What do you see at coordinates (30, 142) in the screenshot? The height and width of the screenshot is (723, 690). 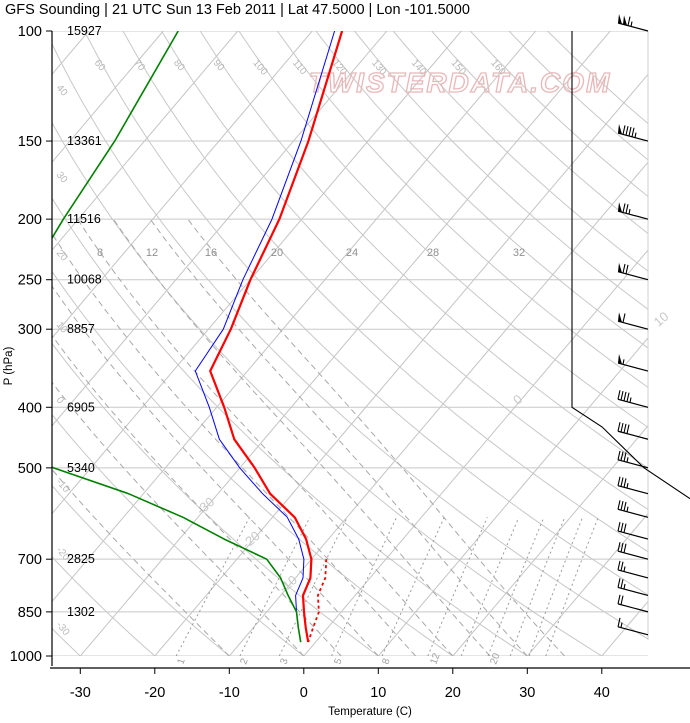 I see `y-tick-label: 150` at bounding box center [30, 142].